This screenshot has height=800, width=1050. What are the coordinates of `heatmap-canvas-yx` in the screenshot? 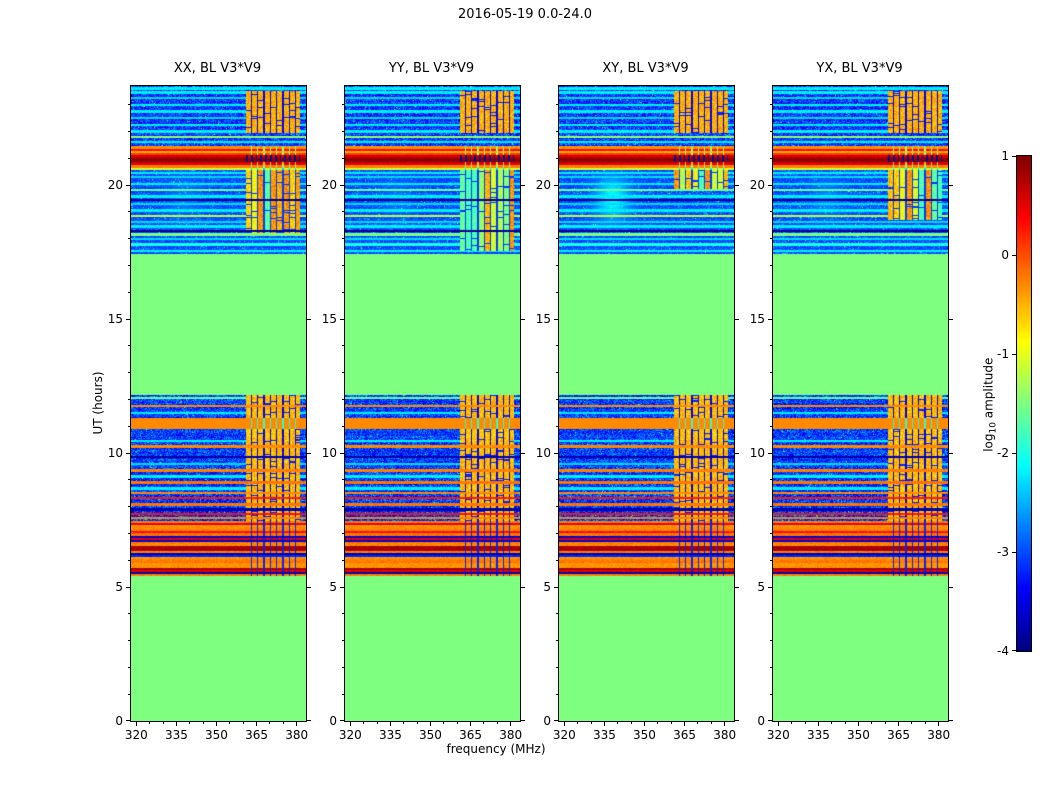 It's located at (860, 403).